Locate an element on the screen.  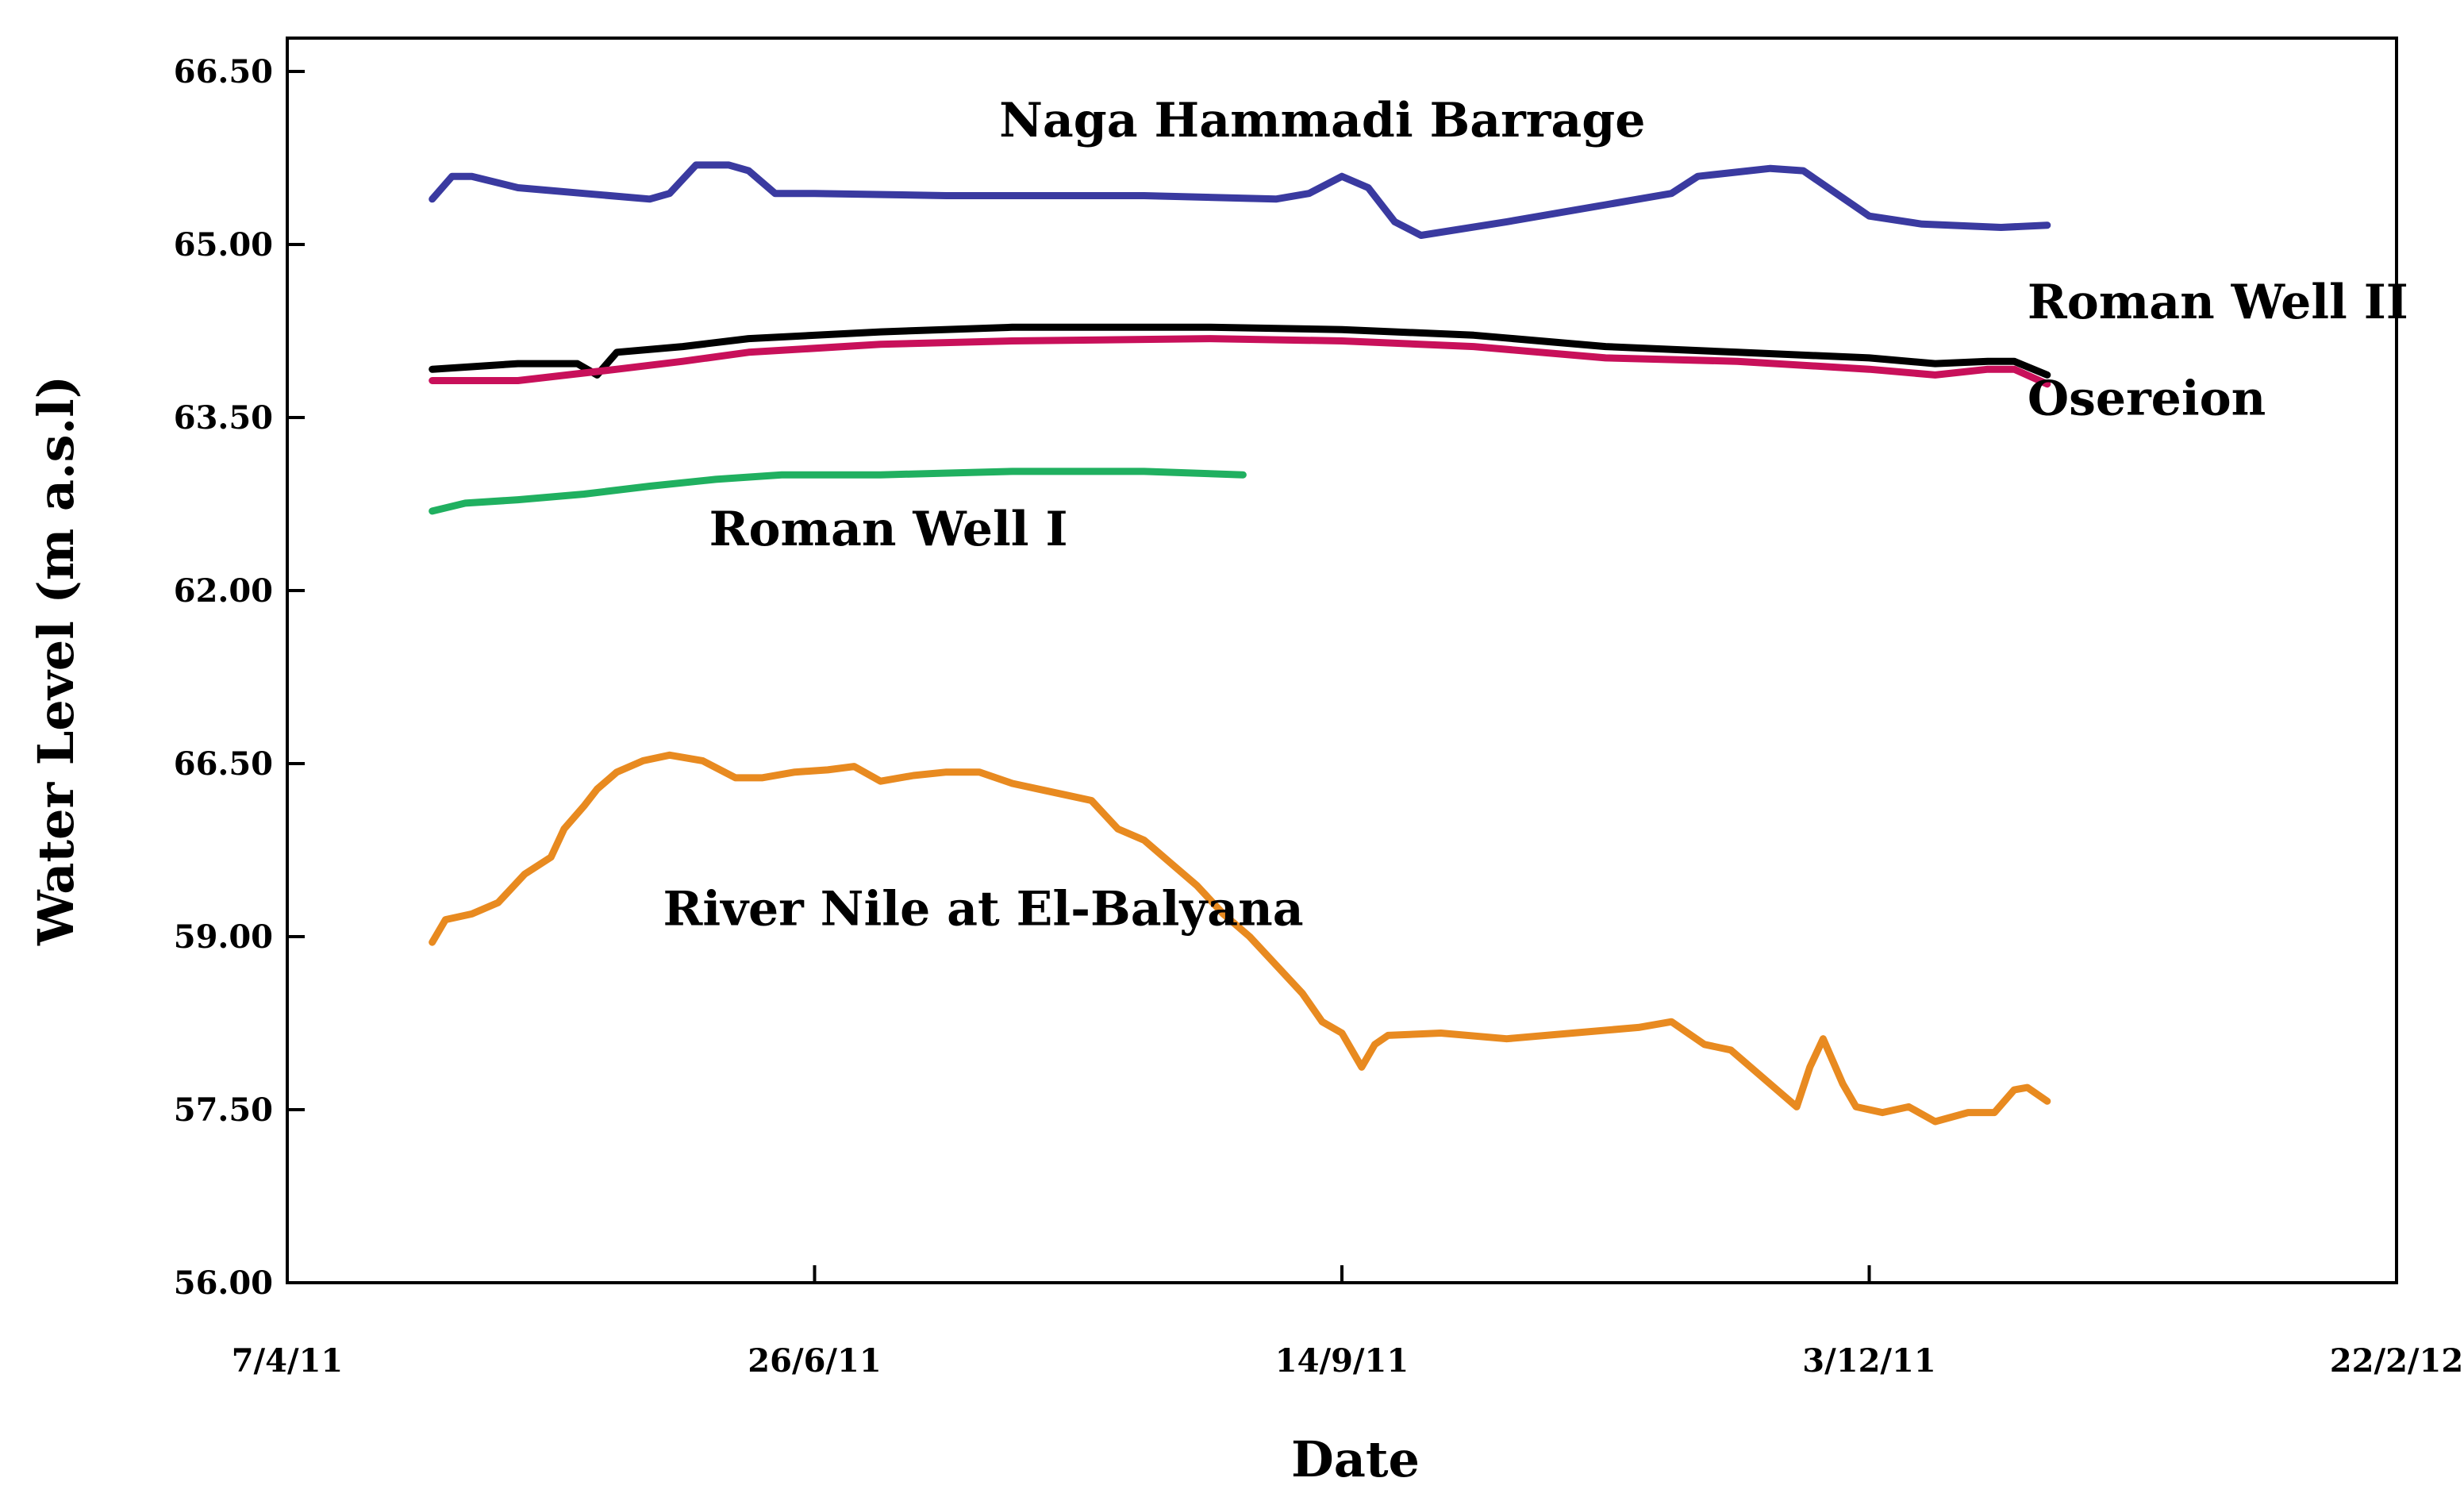
x-tick-label: 22/2/12 is located at coordinates (2397, 1361).